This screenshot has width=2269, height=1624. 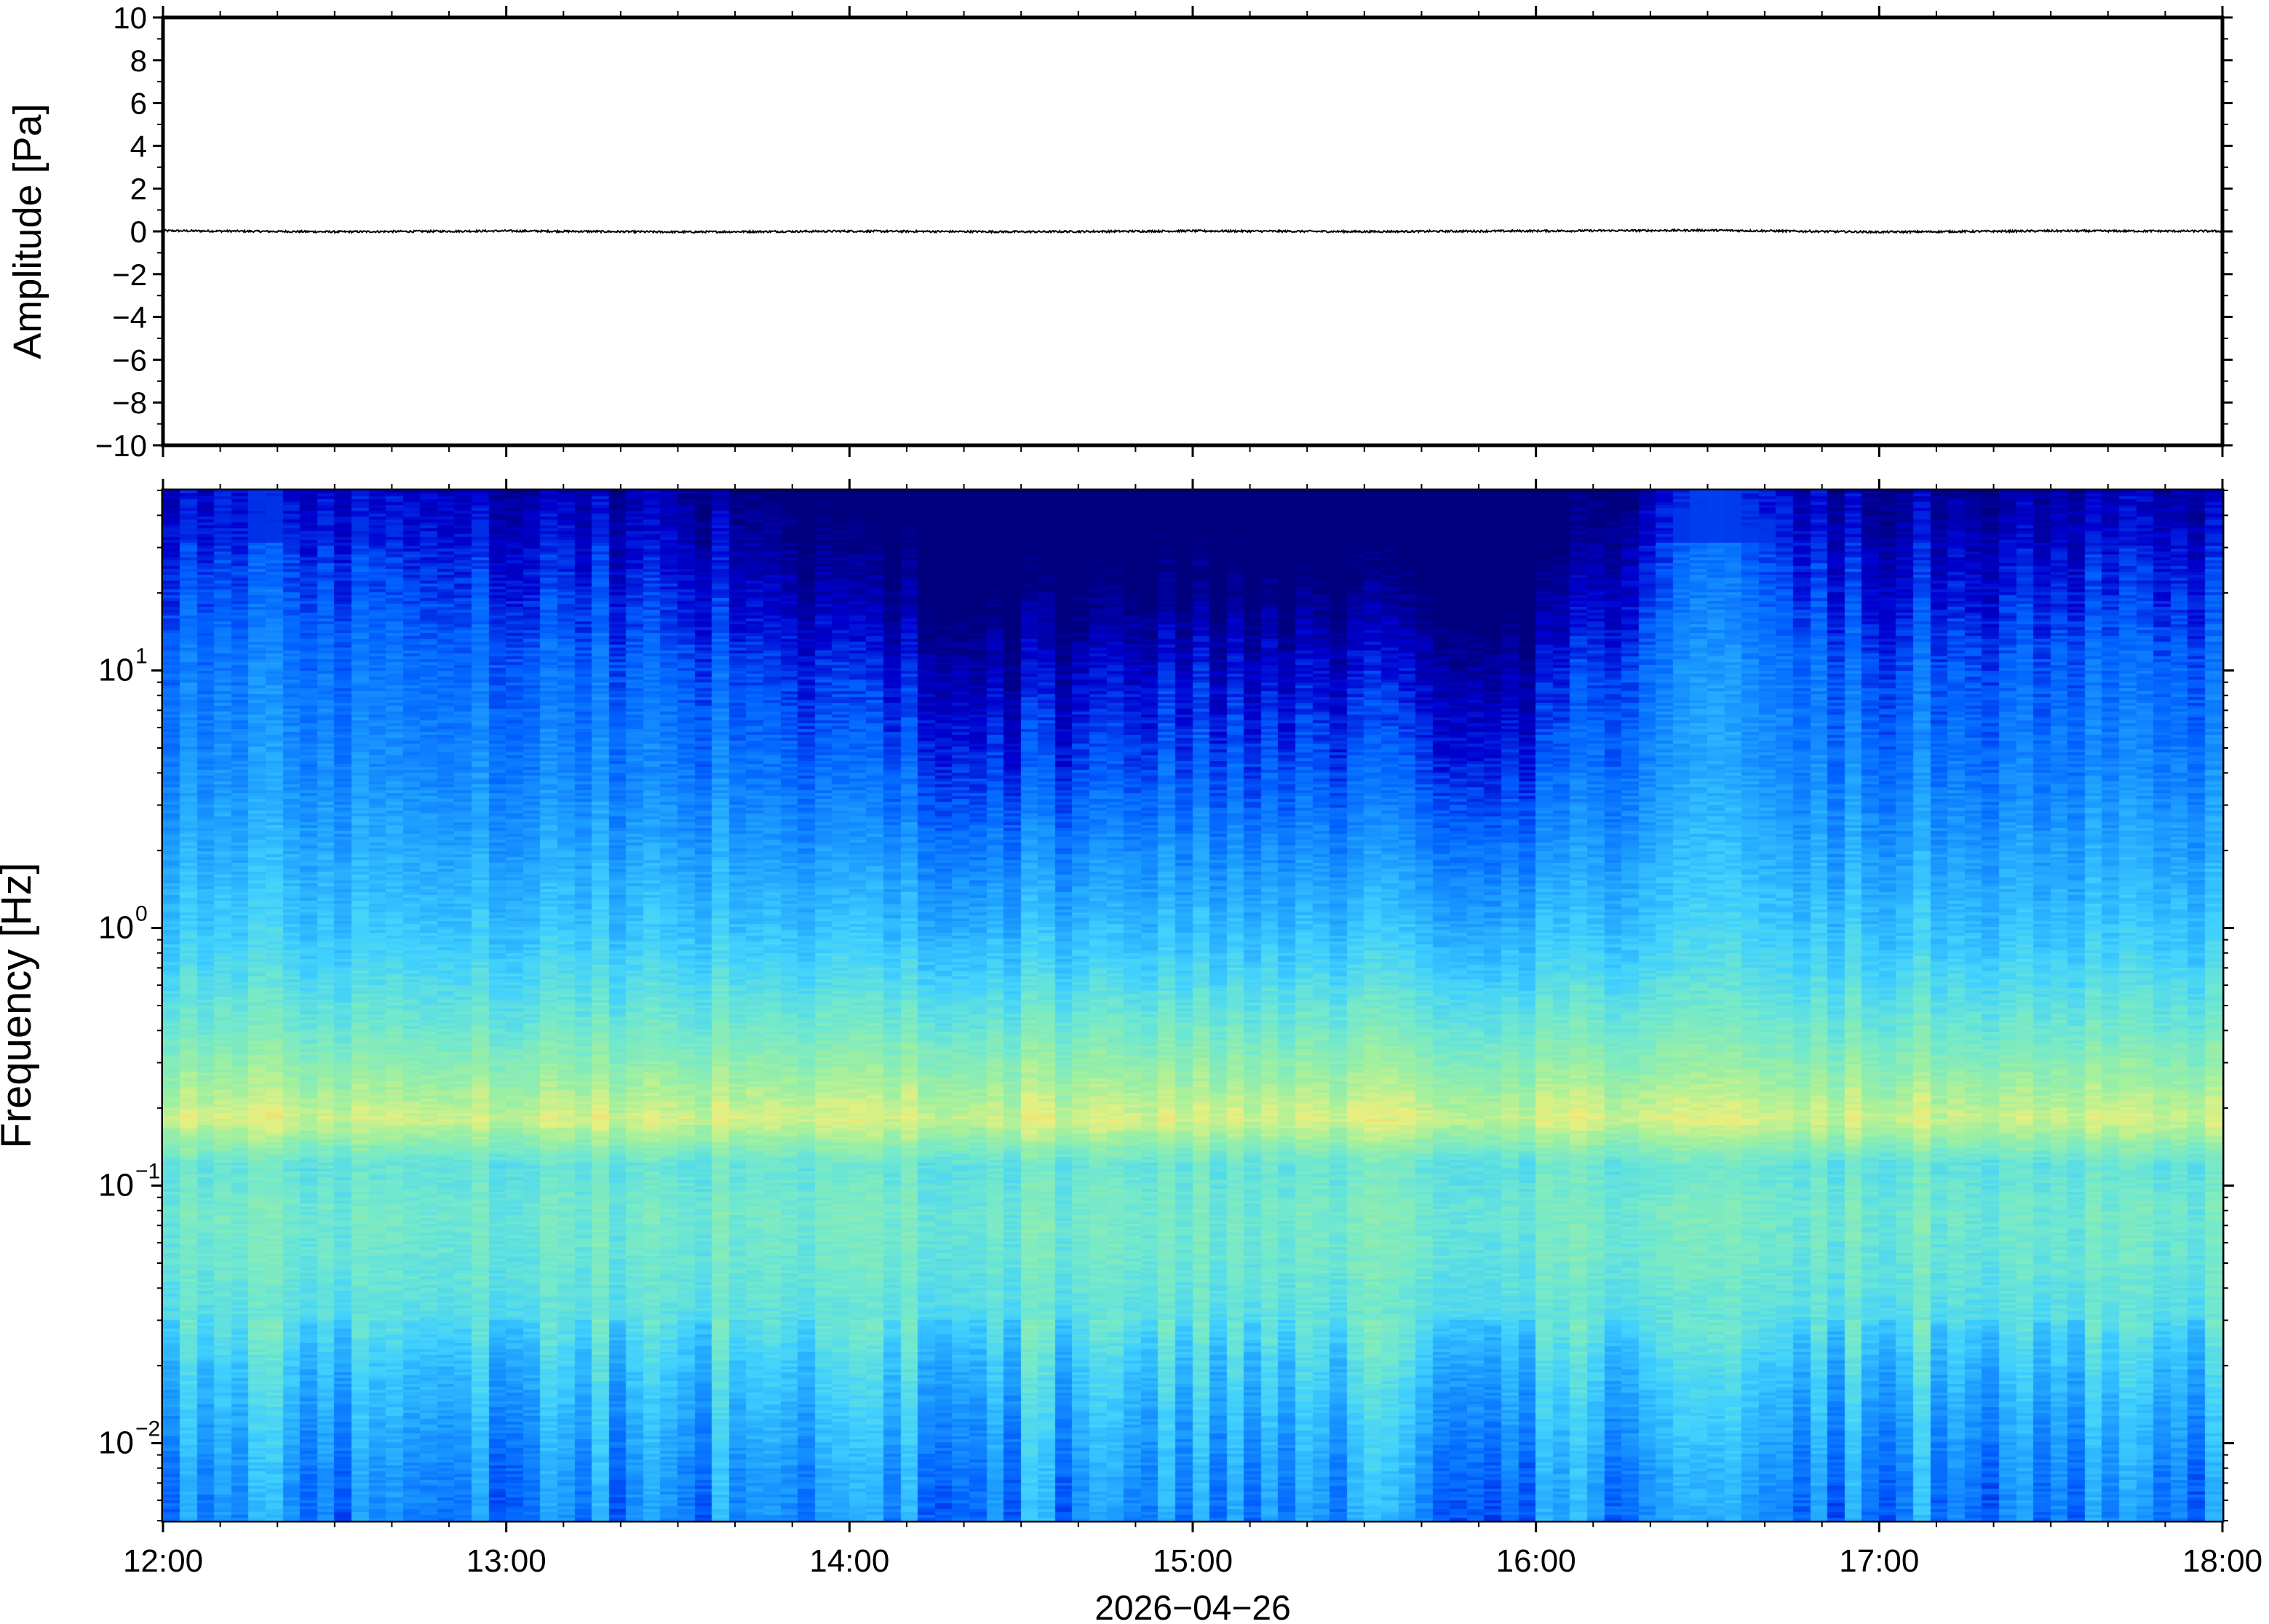 What do you see at coordinates (138, 189) in the screenshot?
I see `amplitude-ytick-label: 2` at bounding box center [138, 189].